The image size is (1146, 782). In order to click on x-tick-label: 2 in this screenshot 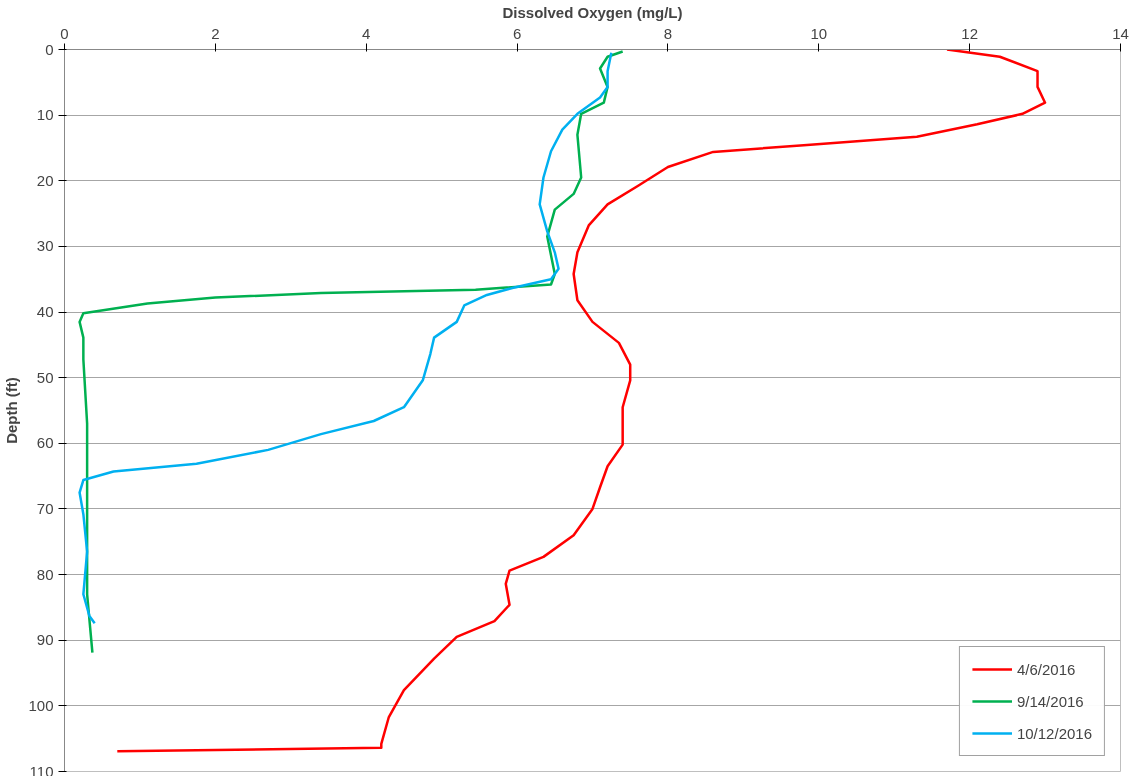, I will do `click(215, 33)`.